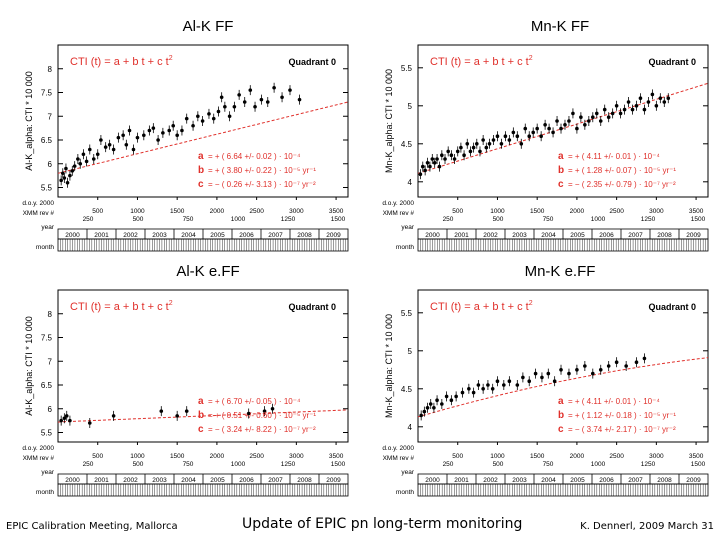 This screenshot has height=540, width=720. I want to click on coeff-letter-c: c, so click(561, 429).